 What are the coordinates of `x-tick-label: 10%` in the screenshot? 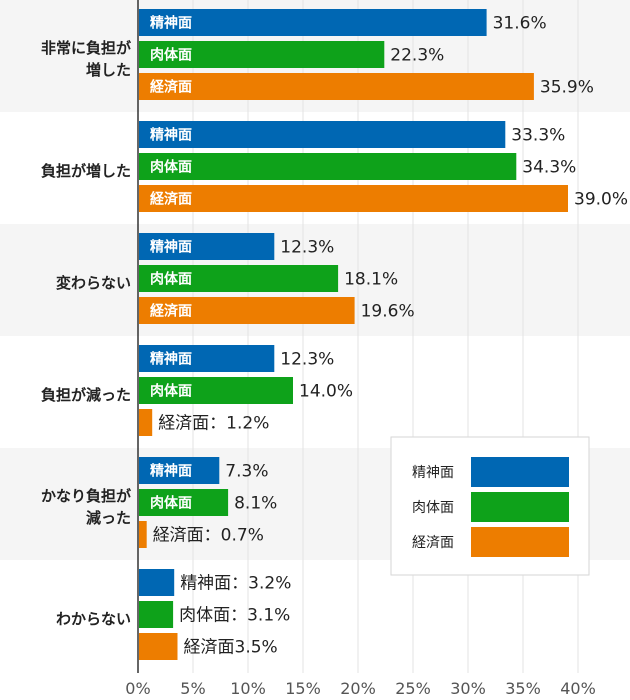 It's located at (248, 688).